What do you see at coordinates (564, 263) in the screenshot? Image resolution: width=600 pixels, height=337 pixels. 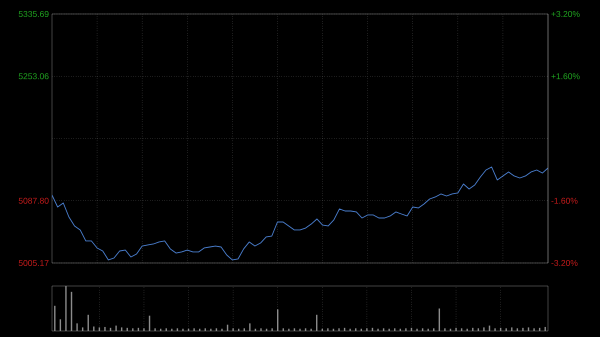 I see `y2-tick-label: -3.20%` at bounding box center [564, 263].